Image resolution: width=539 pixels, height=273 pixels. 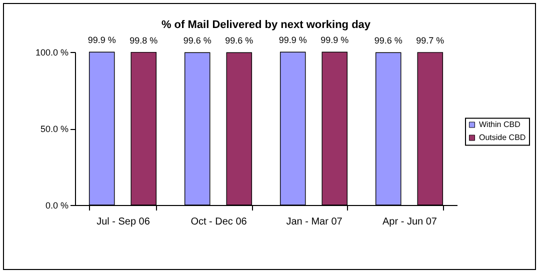 What do you see at coordinates (144, 40) in the screenshot?
I see `data-label: 99.8 %` at bounding box center [144, 40].